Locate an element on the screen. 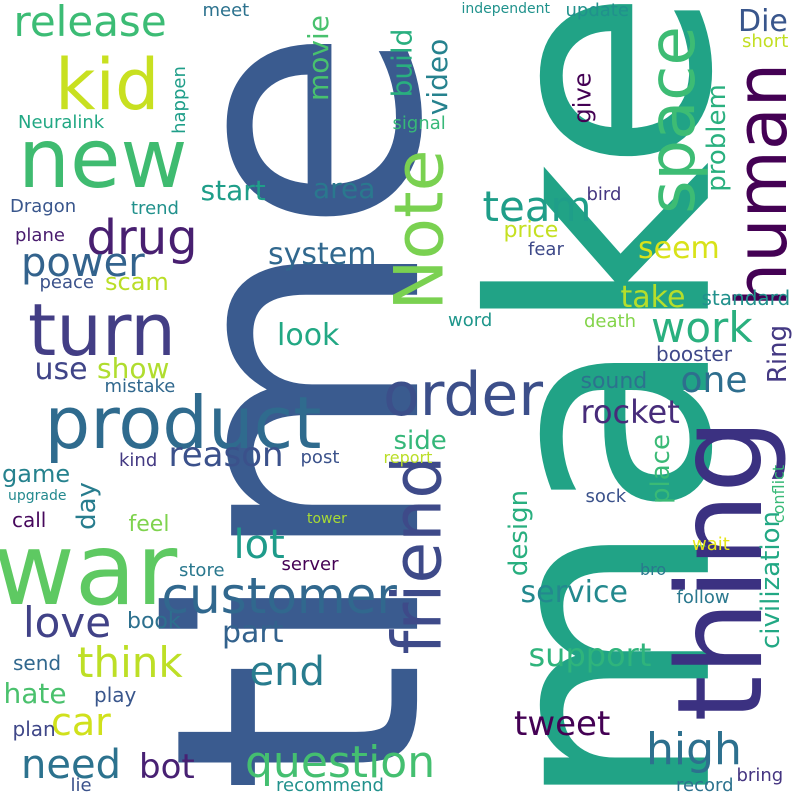 Image resolution: width=800 pixels, height=800 pixels. word-call: call is located at coordinates (29, 520).